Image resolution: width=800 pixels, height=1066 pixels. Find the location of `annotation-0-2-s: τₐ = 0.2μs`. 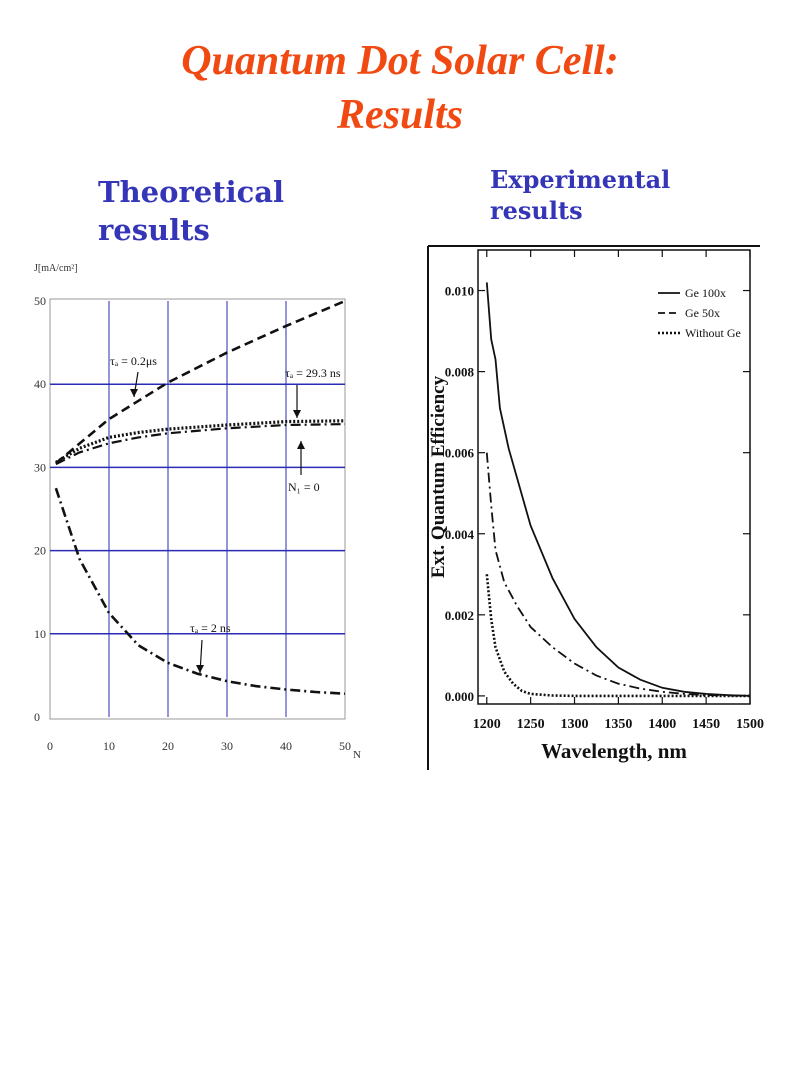

annotation-0-2-s: τₐ = 0.2μs is located at coordinates (133, 361).